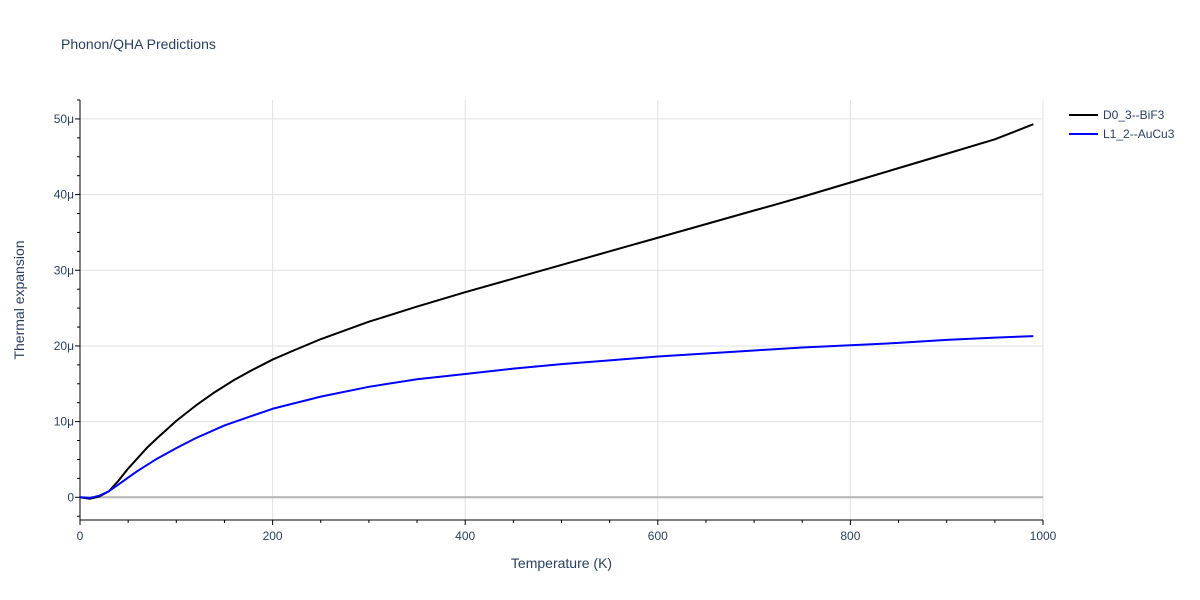 The image size is (1200, 600). I want to click on y-tick-label: 40μ, so click(64, 195).